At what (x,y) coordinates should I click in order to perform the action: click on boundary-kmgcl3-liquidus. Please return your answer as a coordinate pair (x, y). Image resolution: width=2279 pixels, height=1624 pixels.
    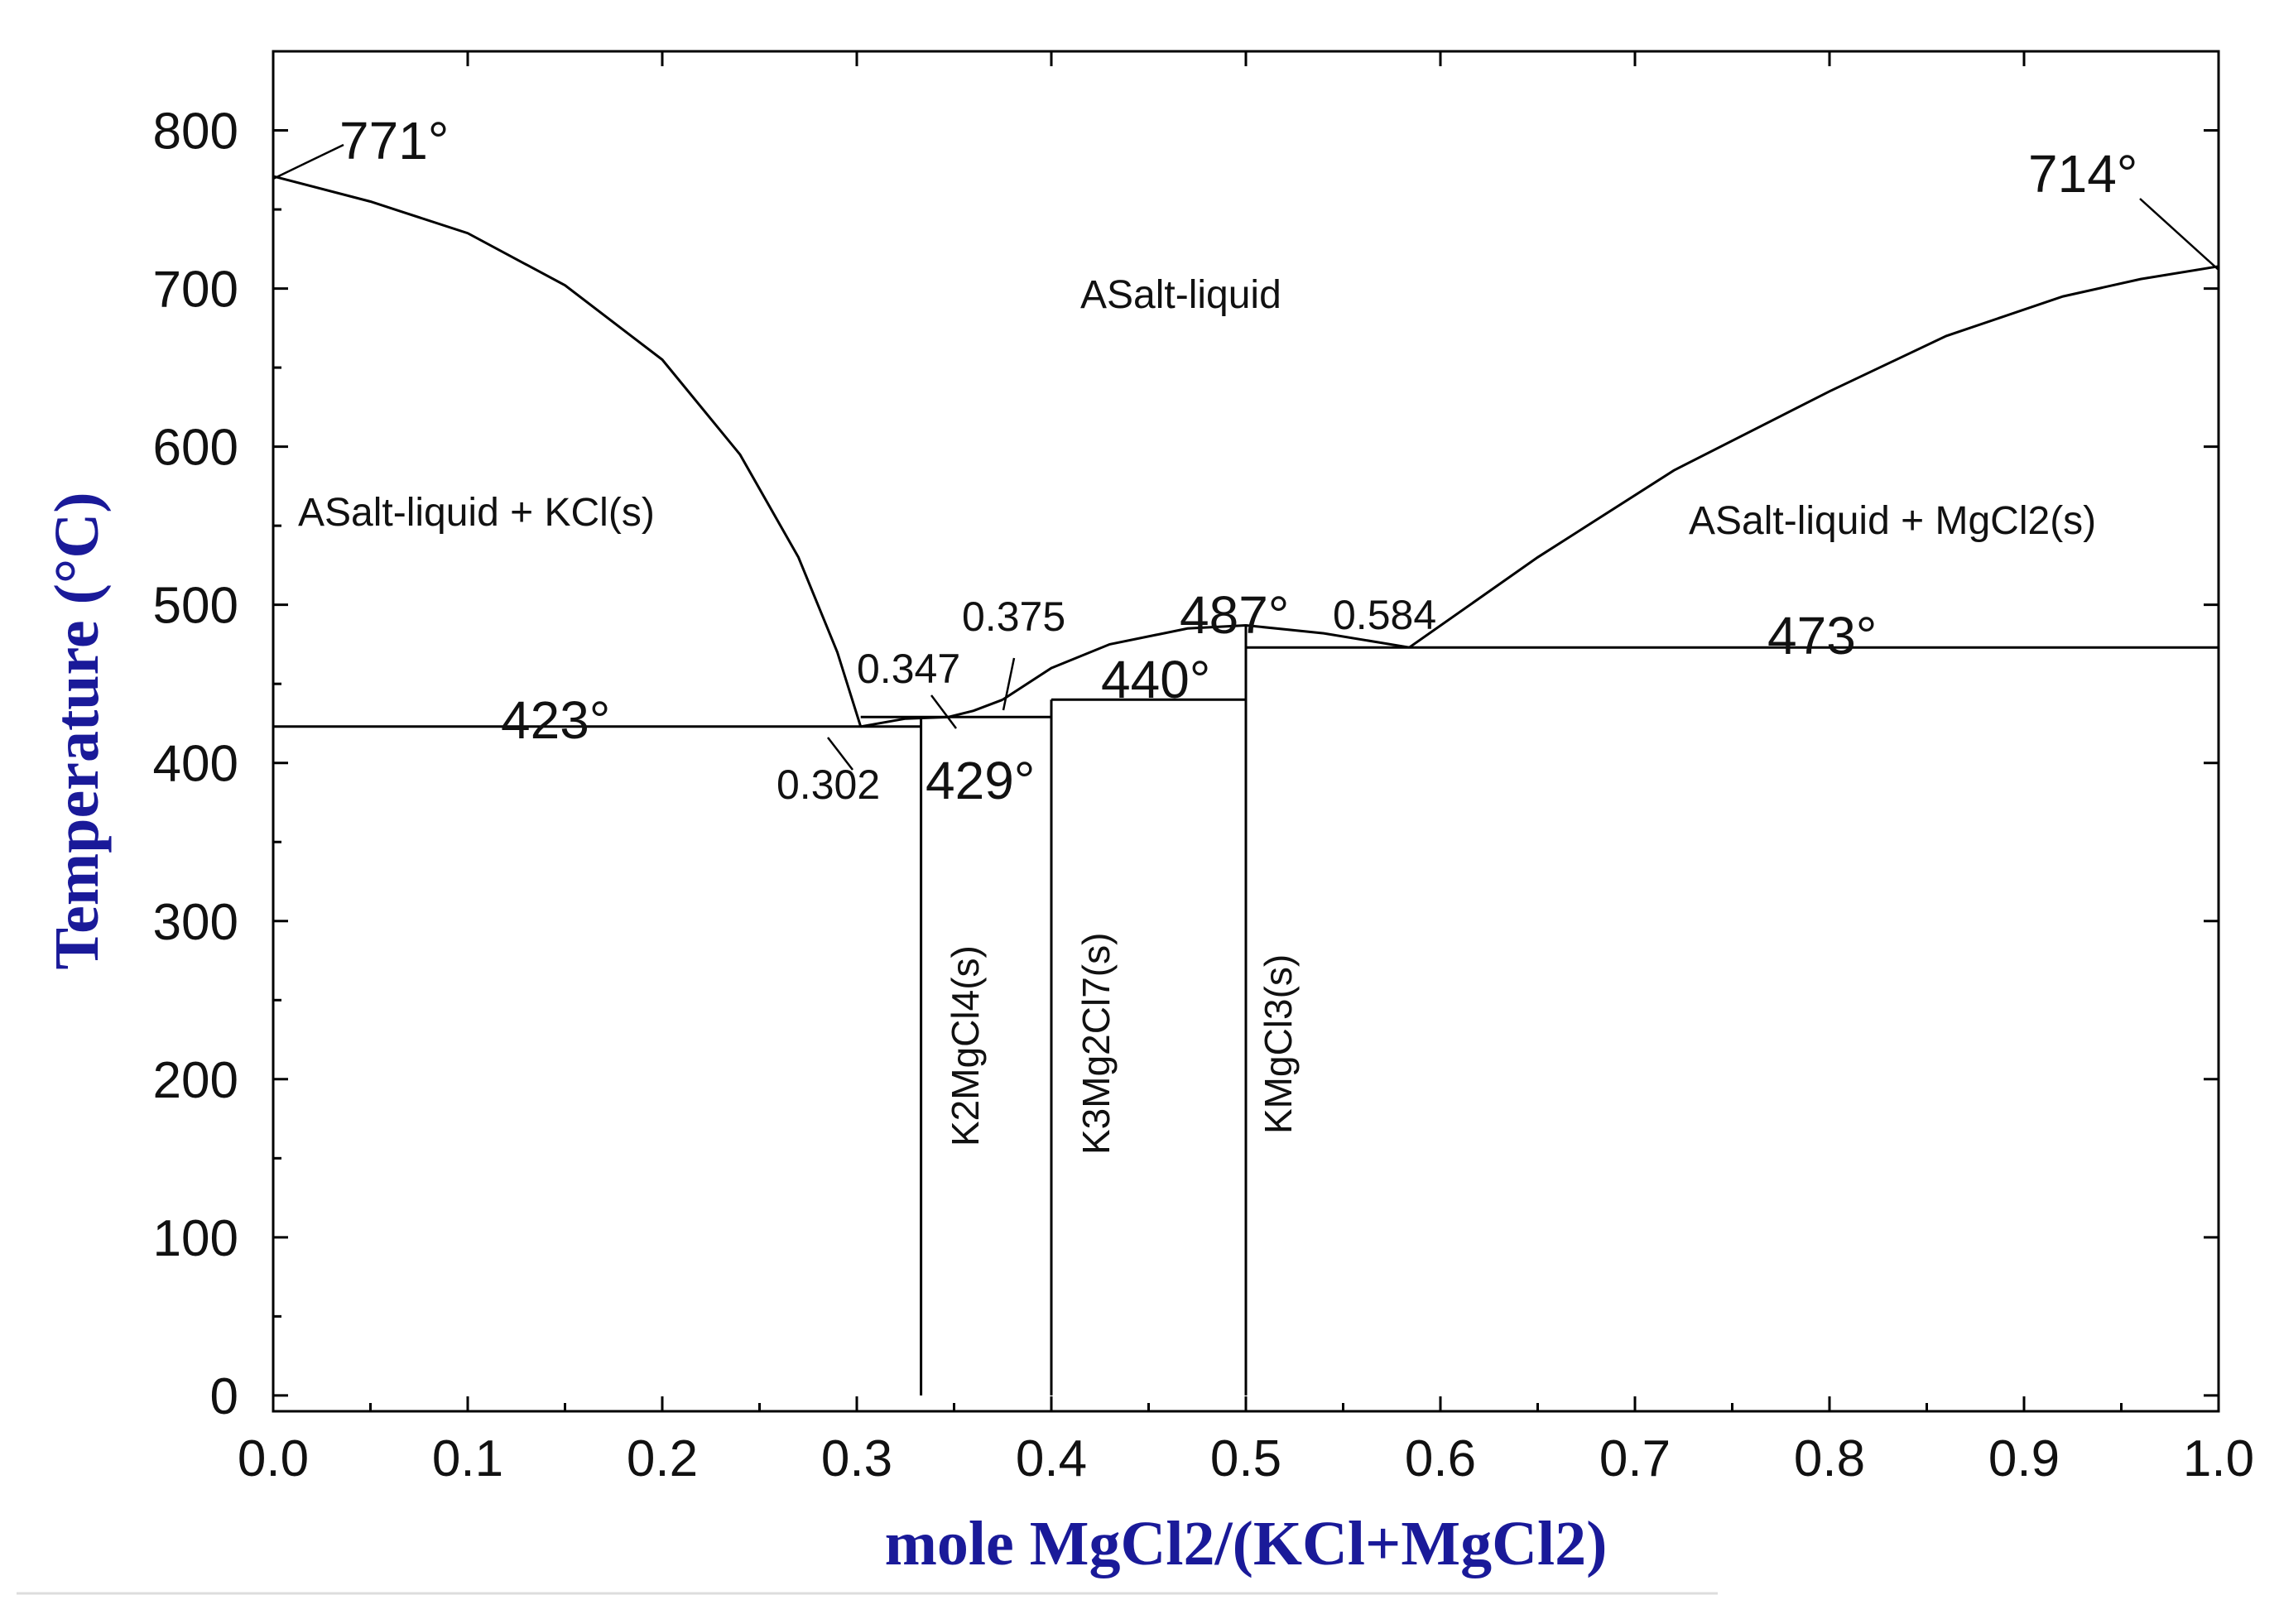
    Looking at the image, I should click on (1206, 662).